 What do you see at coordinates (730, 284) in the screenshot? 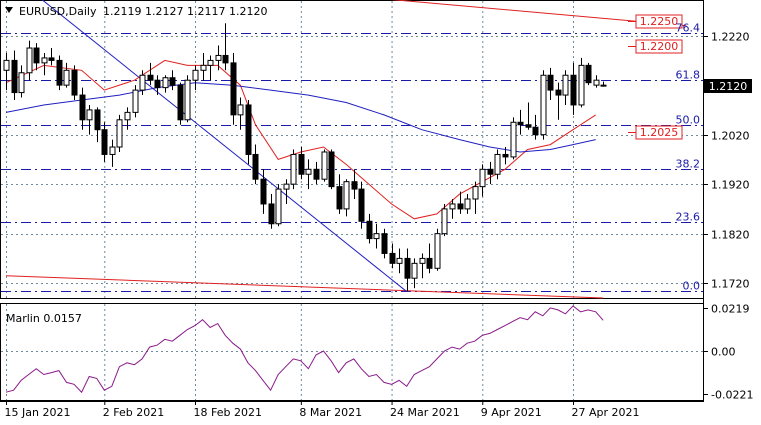
I see `price-axis-label: 1.1720` at bounding box center [730, 284].